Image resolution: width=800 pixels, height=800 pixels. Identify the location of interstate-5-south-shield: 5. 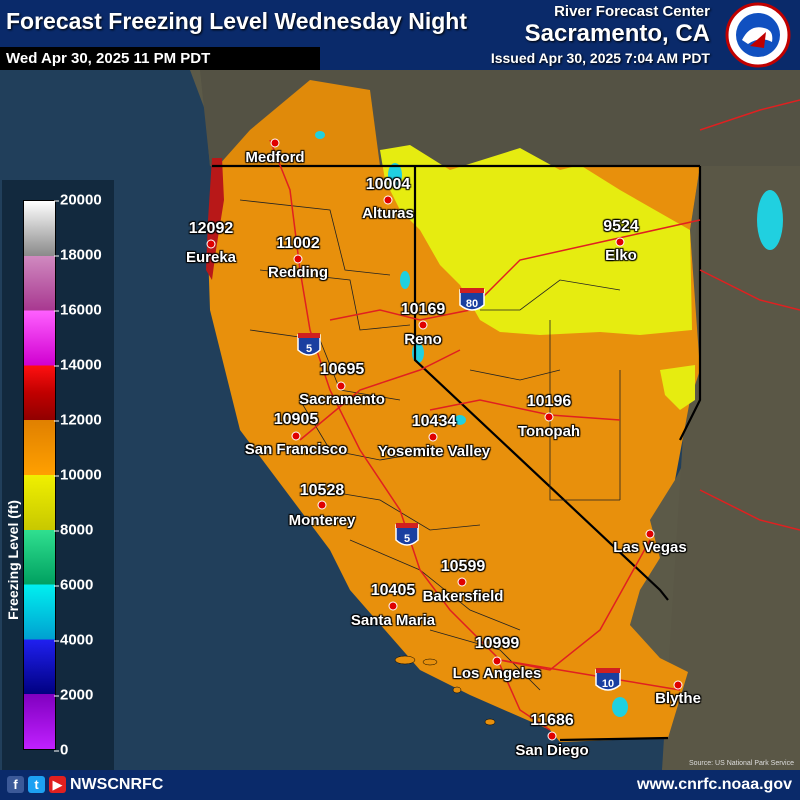
(407, 534).